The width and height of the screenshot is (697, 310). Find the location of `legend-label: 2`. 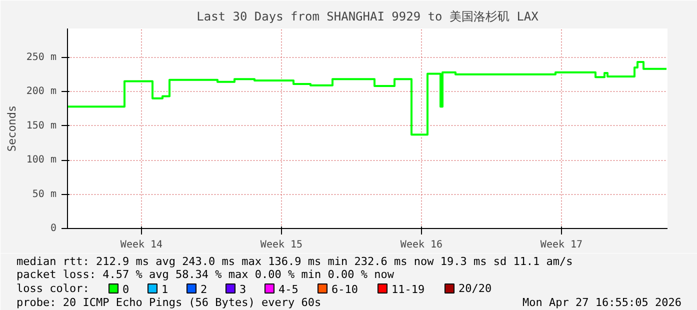

legend-label: 2 is located at coordinates (204, 289).